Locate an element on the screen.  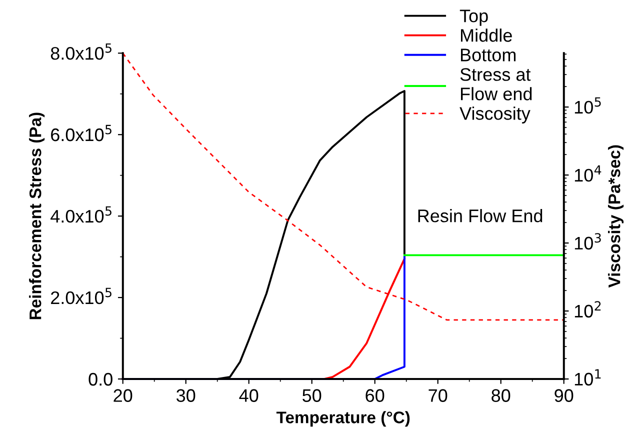
y-tick-label: 4.0x10$^{5}$ is located at coordinates (81, 214).